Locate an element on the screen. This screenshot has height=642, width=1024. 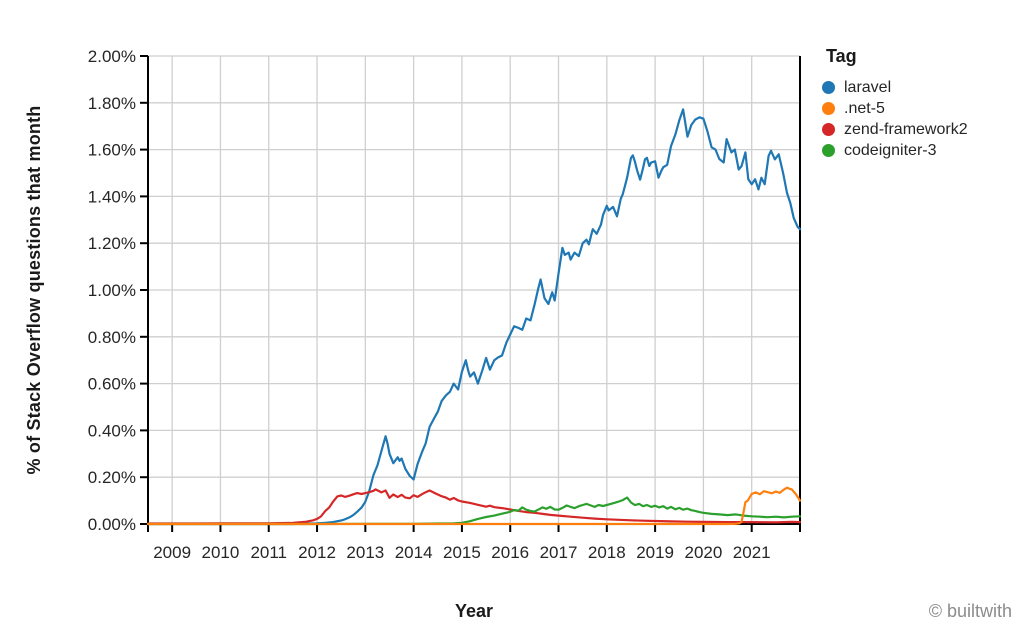
x-tick-label: 2013 is located at coordinates (365, 552).